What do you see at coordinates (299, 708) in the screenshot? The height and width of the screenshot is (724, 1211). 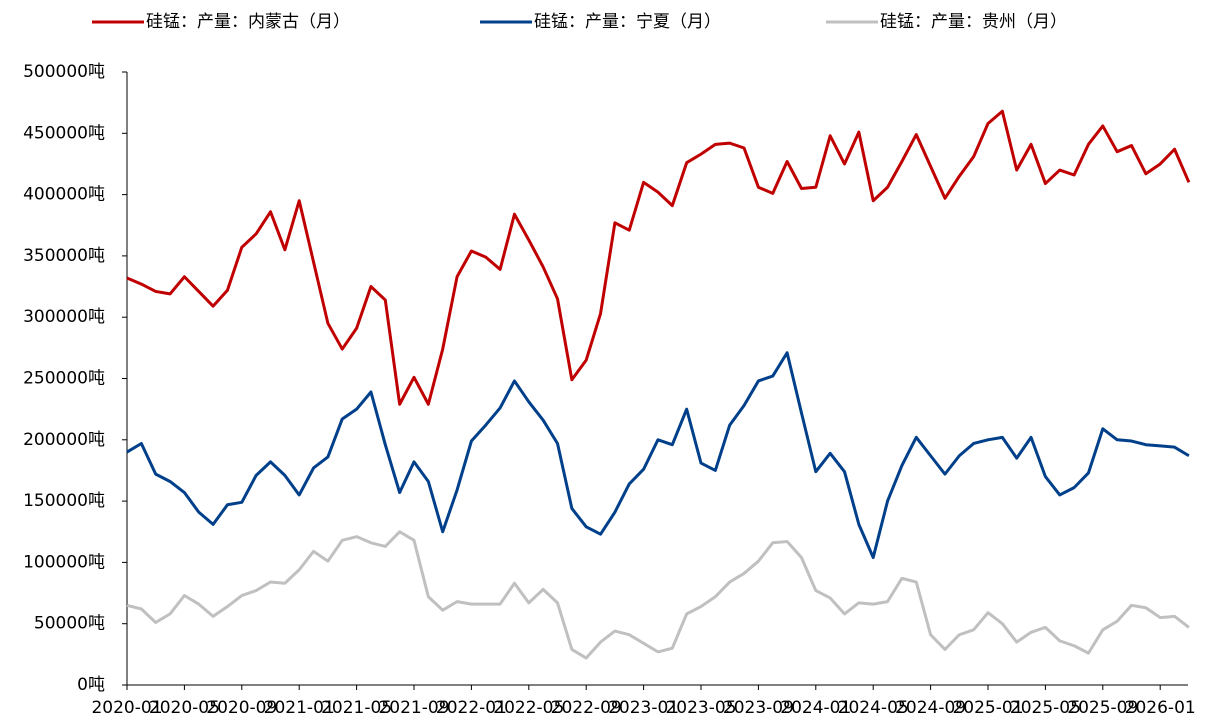 I see `x-tick-label: 2021-01` at bounding box center [299, 708].